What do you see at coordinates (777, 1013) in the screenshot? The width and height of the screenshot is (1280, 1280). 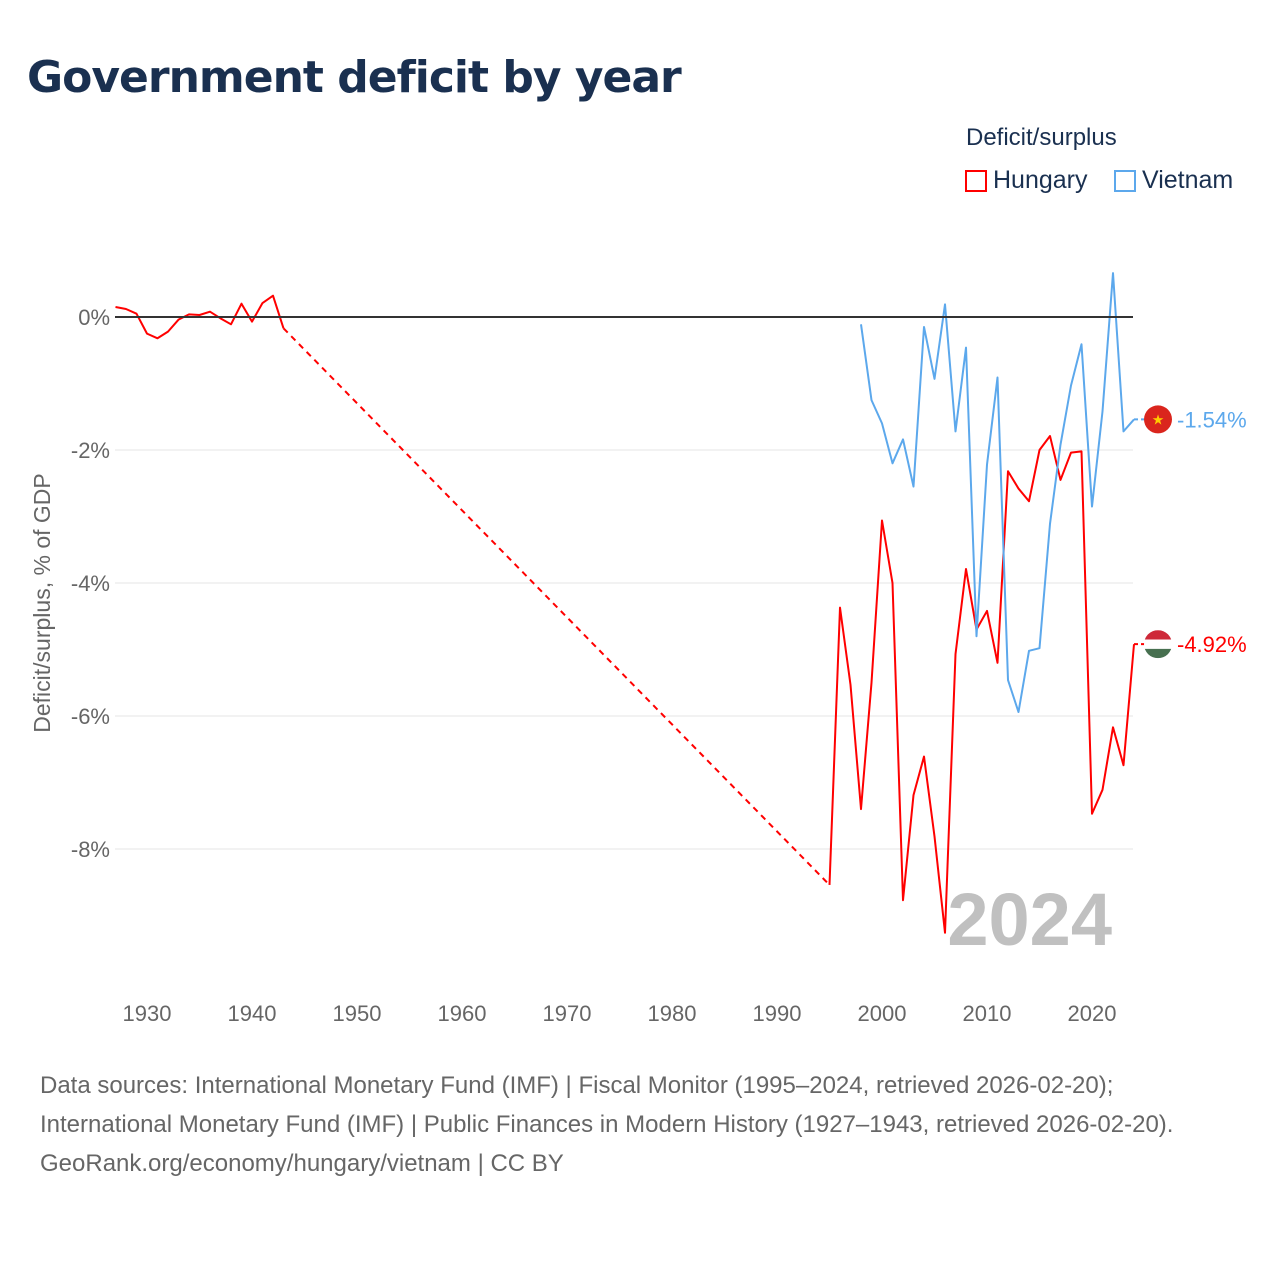 I see `x-tick-label: 1990` at bounding box center [777, 1013].